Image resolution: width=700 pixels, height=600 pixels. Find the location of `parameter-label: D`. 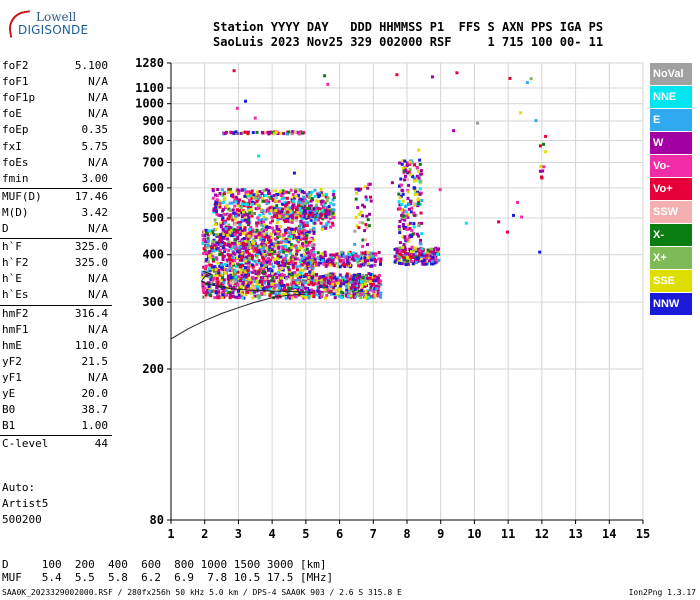

parameter-label: D is located at coordinates (5, 228).